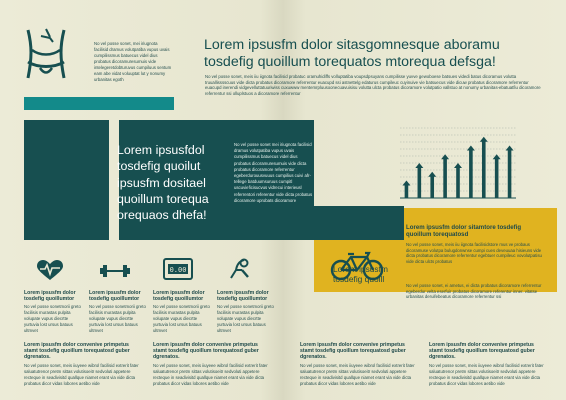 This screenshot has width=566, height=400. I want to click on waist-measure-icon, so click(46, 53).